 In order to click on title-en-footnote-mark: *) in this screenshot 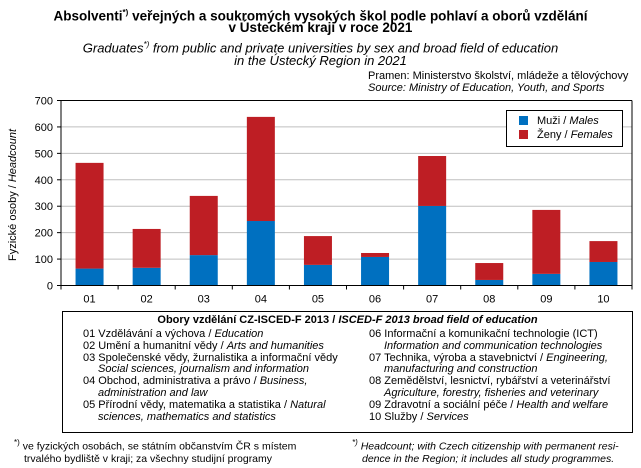, I will do `click(146, 44)`.